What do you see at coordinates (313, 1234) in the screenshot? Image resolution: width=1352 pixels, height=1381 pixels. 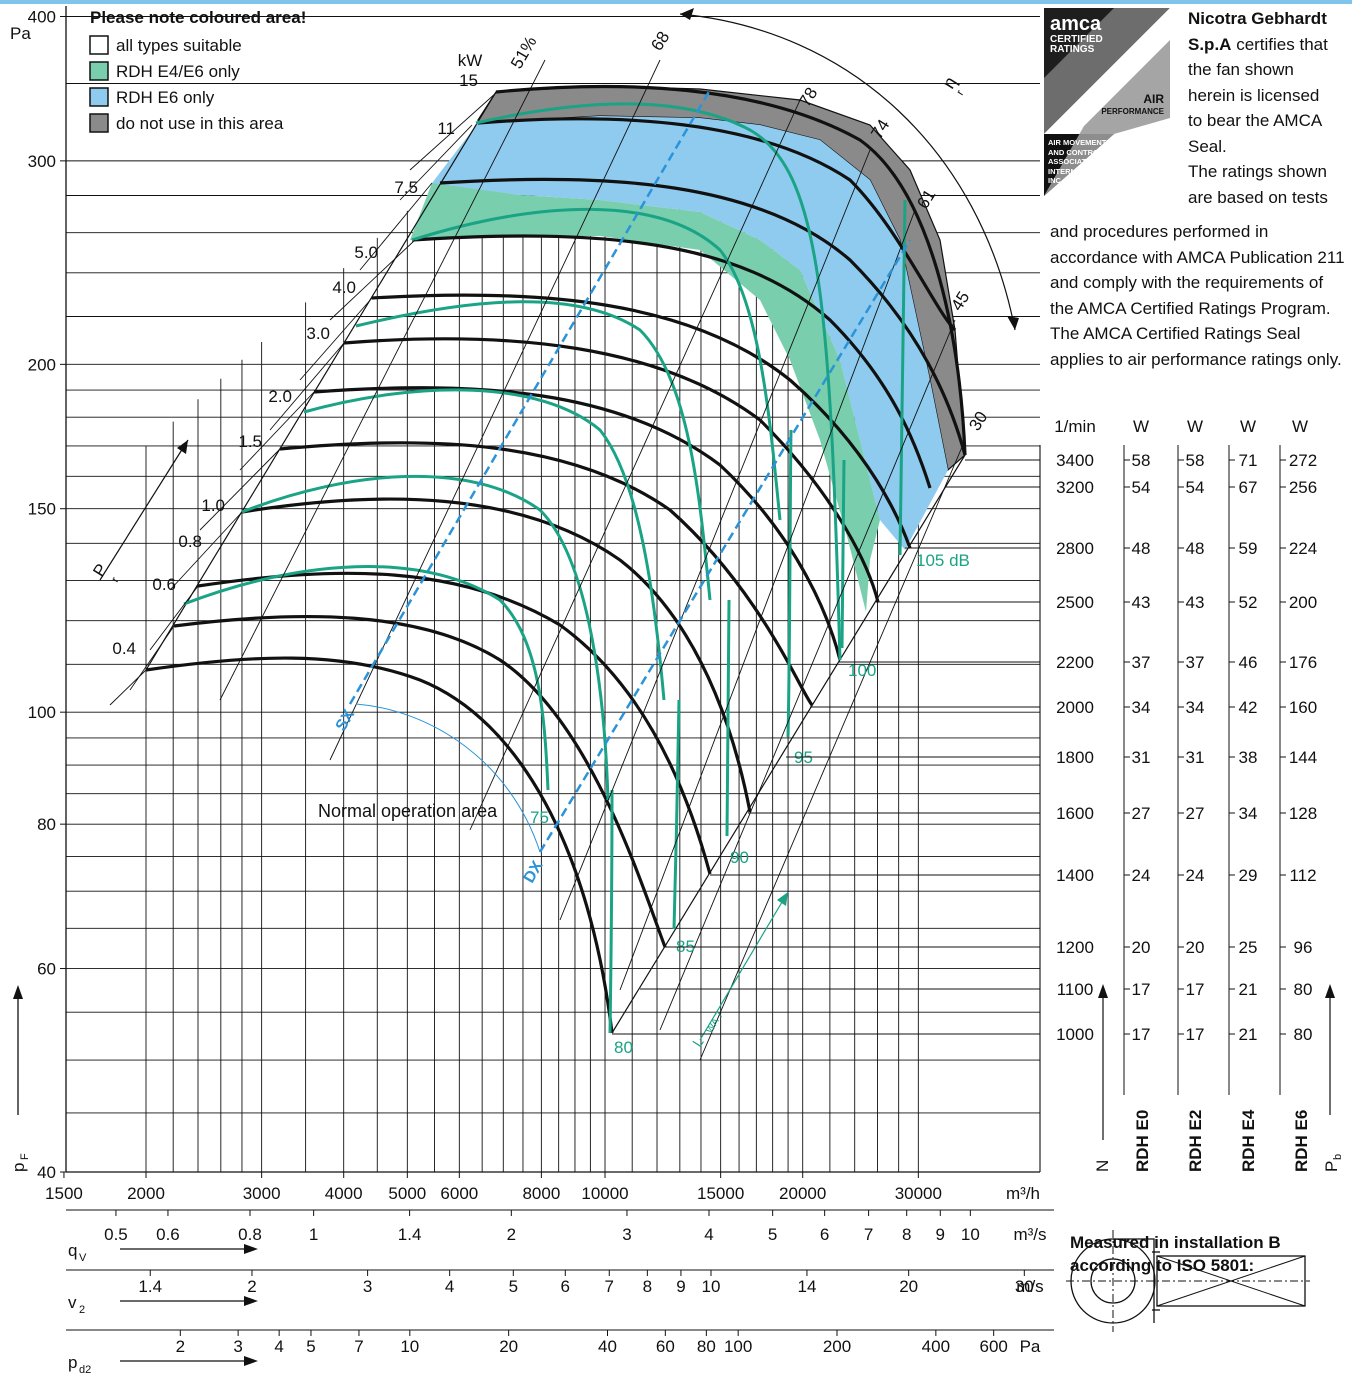 I see `secondary-tick-label: 1` at bounding box center [313, 1234].